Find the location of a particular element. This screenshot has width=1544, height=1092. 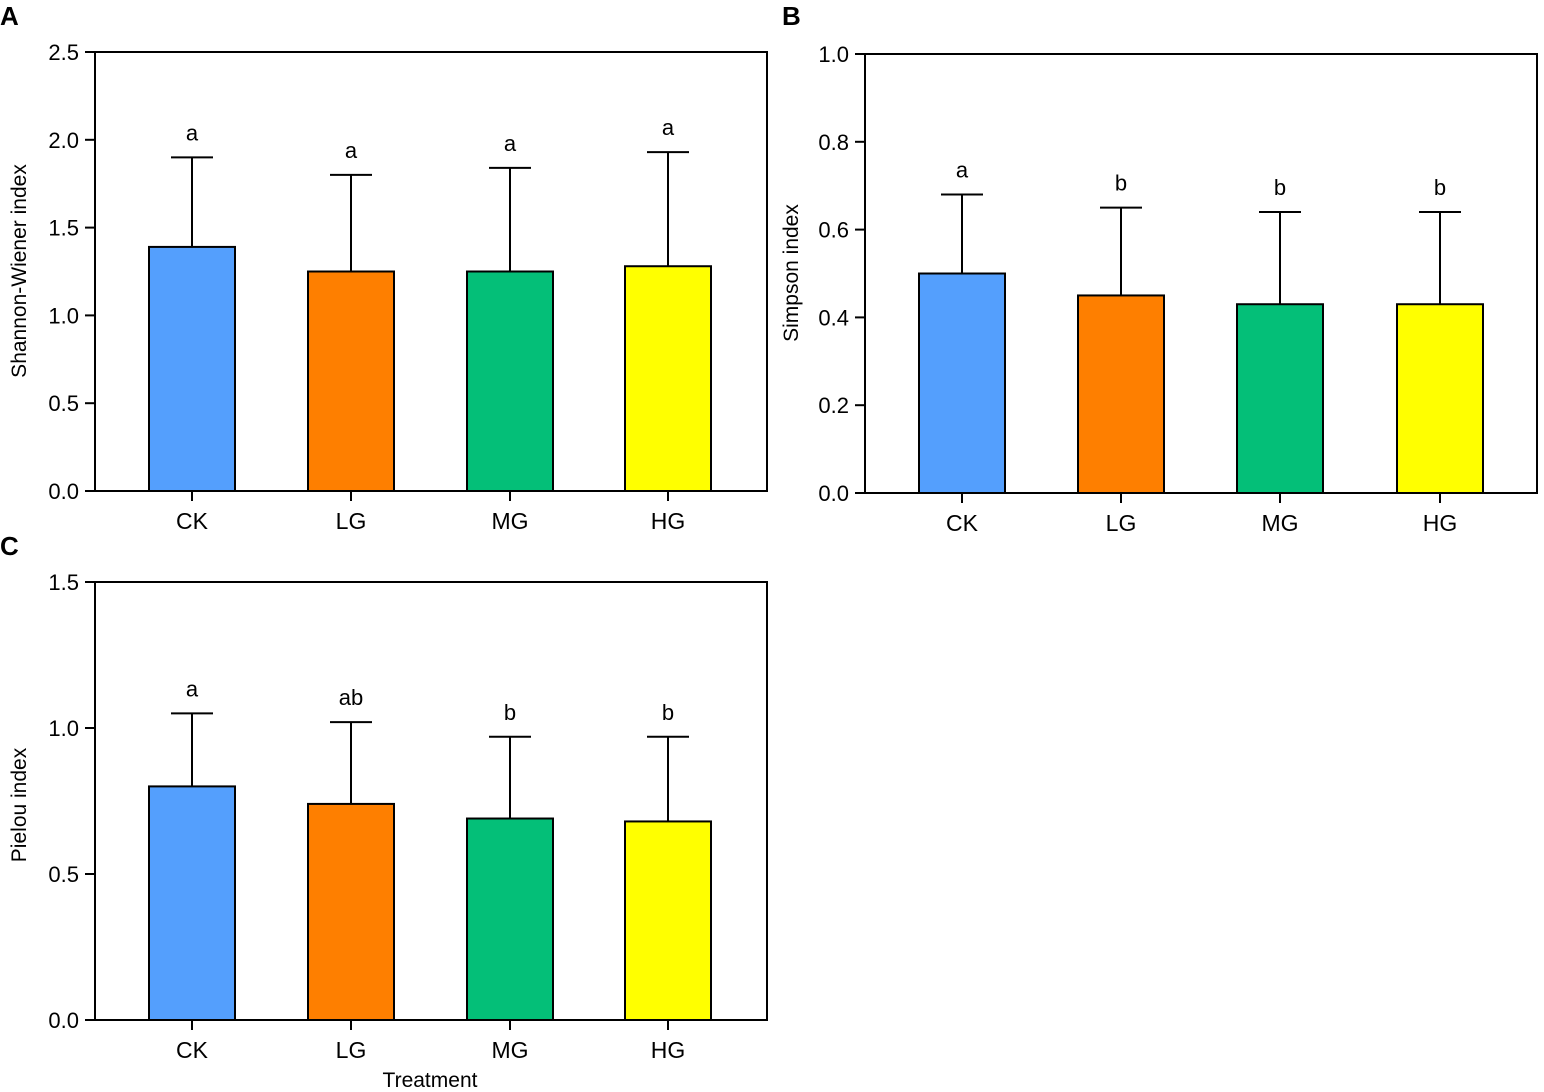

panel-a-ytick-label: 2.0 is located at coordinates (63, 140).